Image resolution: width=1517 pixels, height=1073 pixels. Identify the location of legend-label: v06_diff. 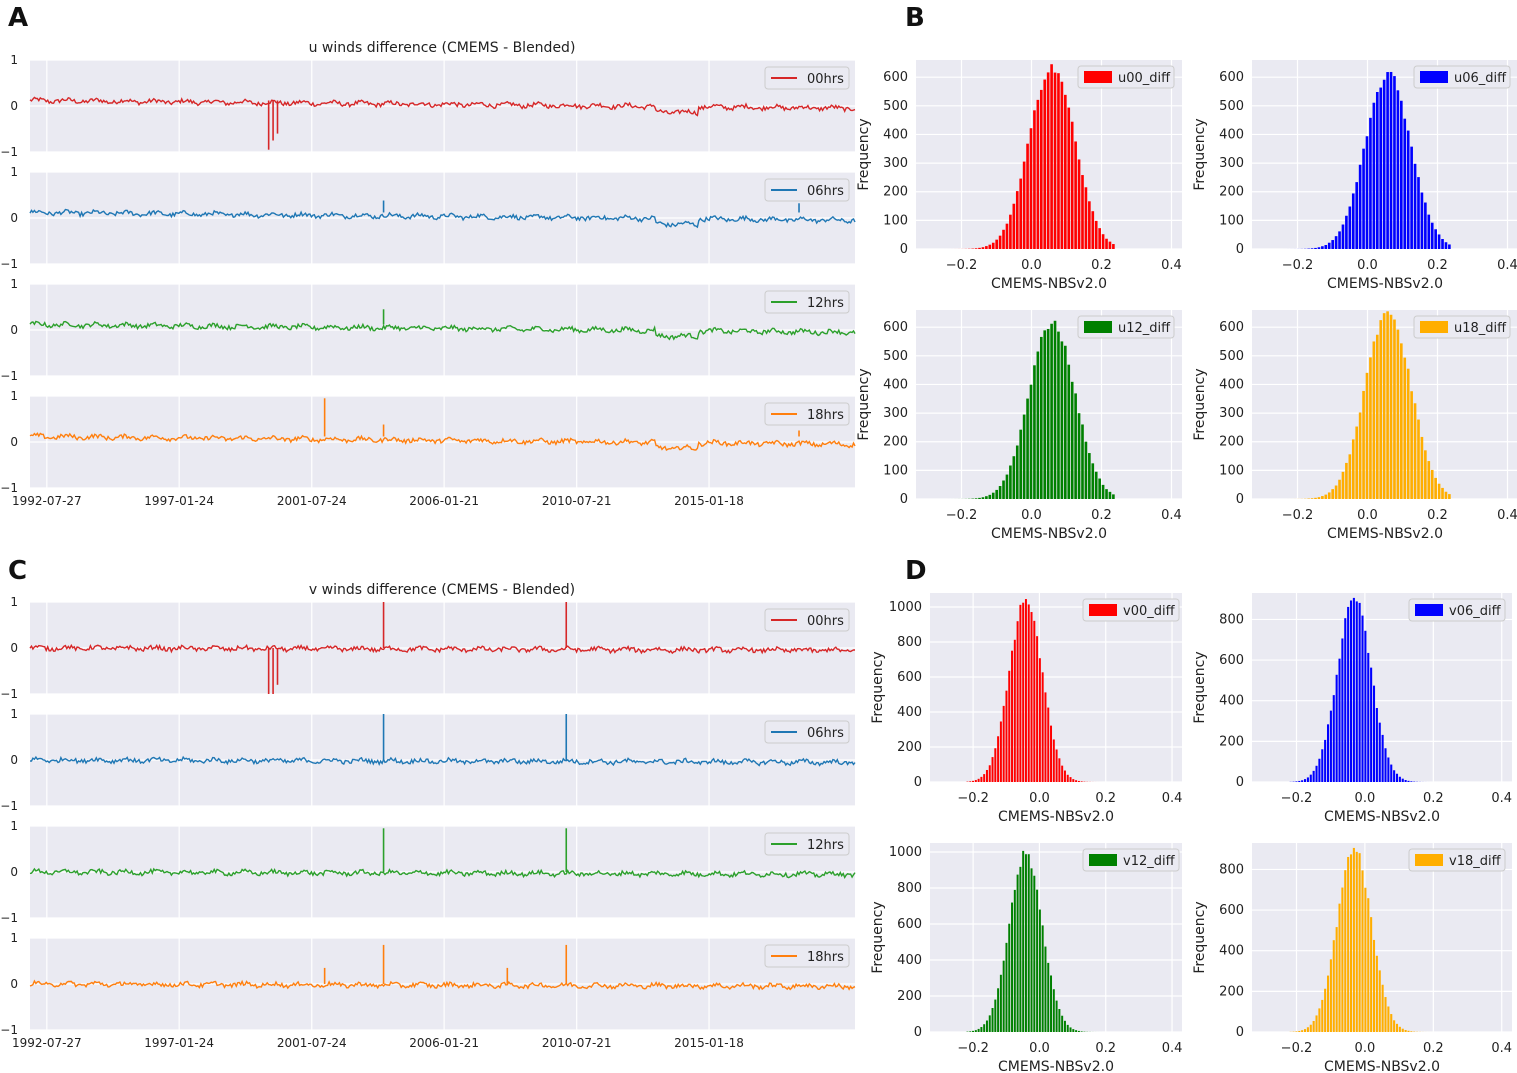
(1475, 611).